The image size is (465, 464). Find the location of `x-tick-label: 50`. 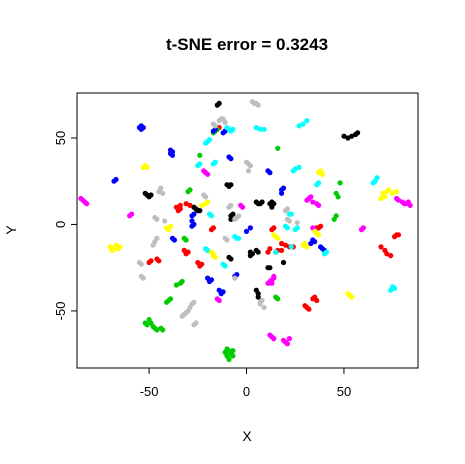

x-tick-label: 50 is located at coordinates (344, 391).